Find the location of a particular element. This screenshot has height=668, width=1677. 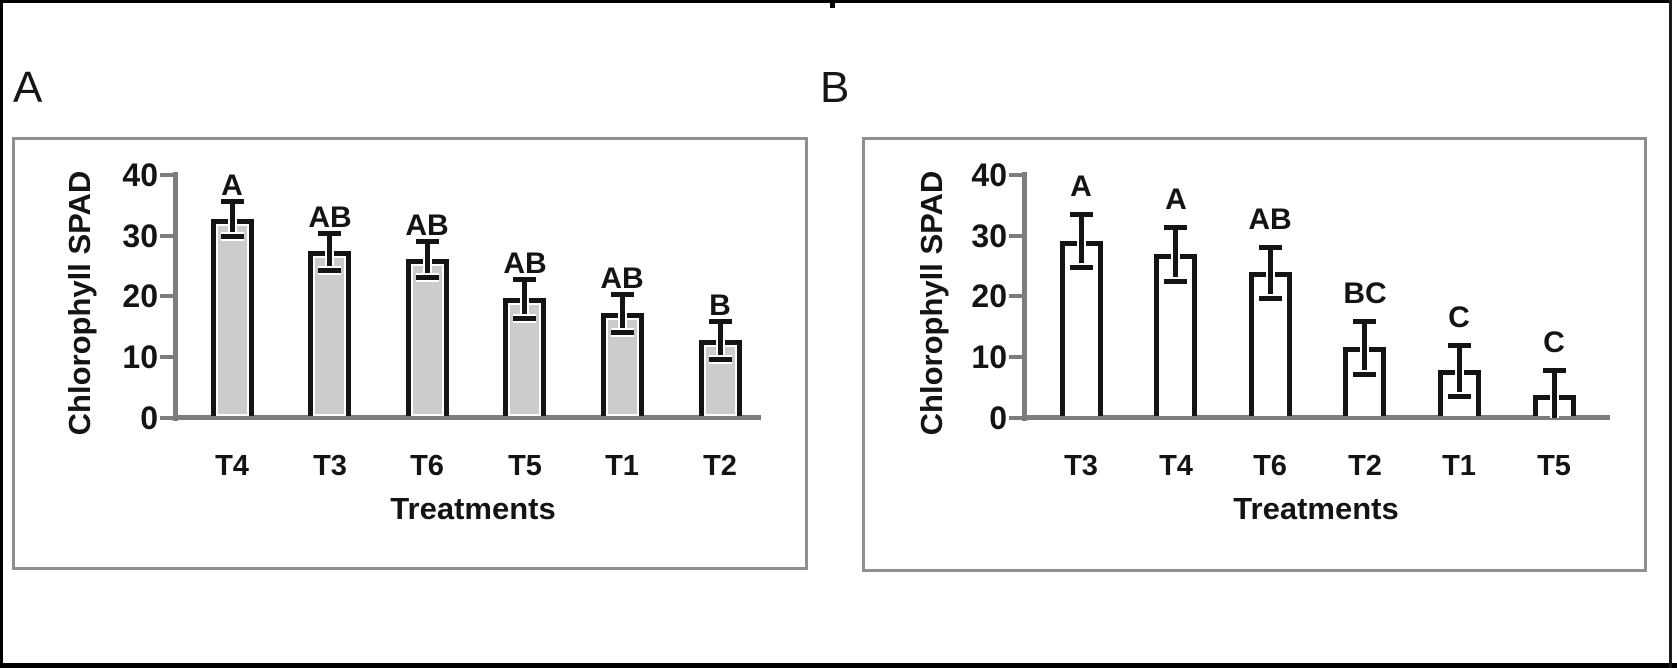

panel-a-label: A is located at coordinates (28, 87).